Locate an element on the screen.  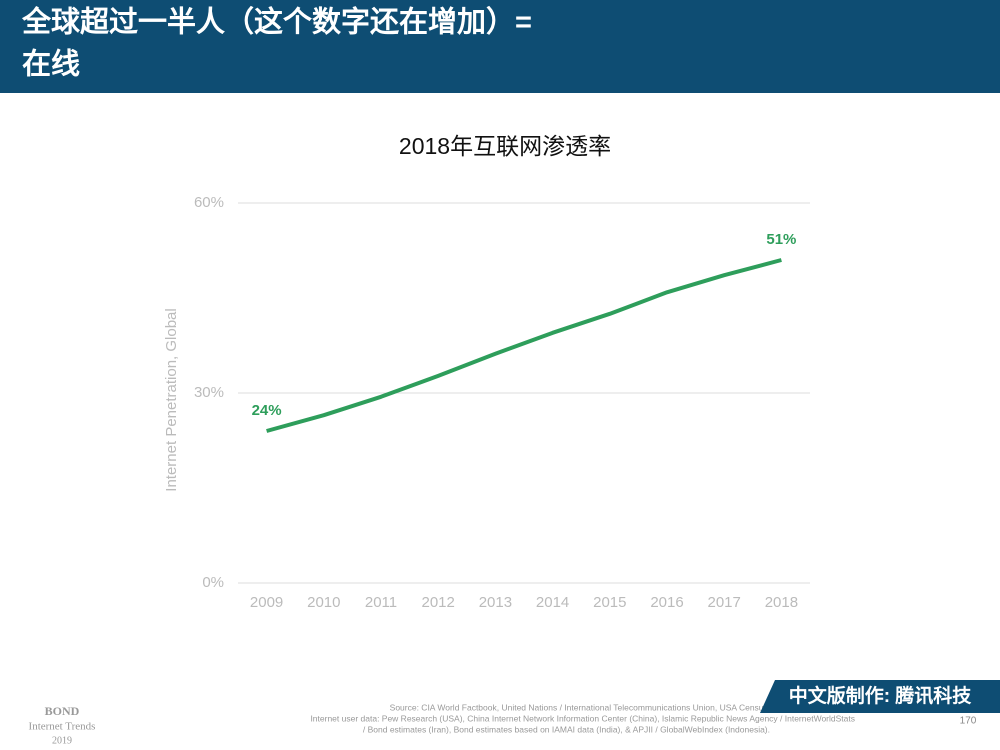
x-tick-label: 2015 is located at coordinates (609, 602).